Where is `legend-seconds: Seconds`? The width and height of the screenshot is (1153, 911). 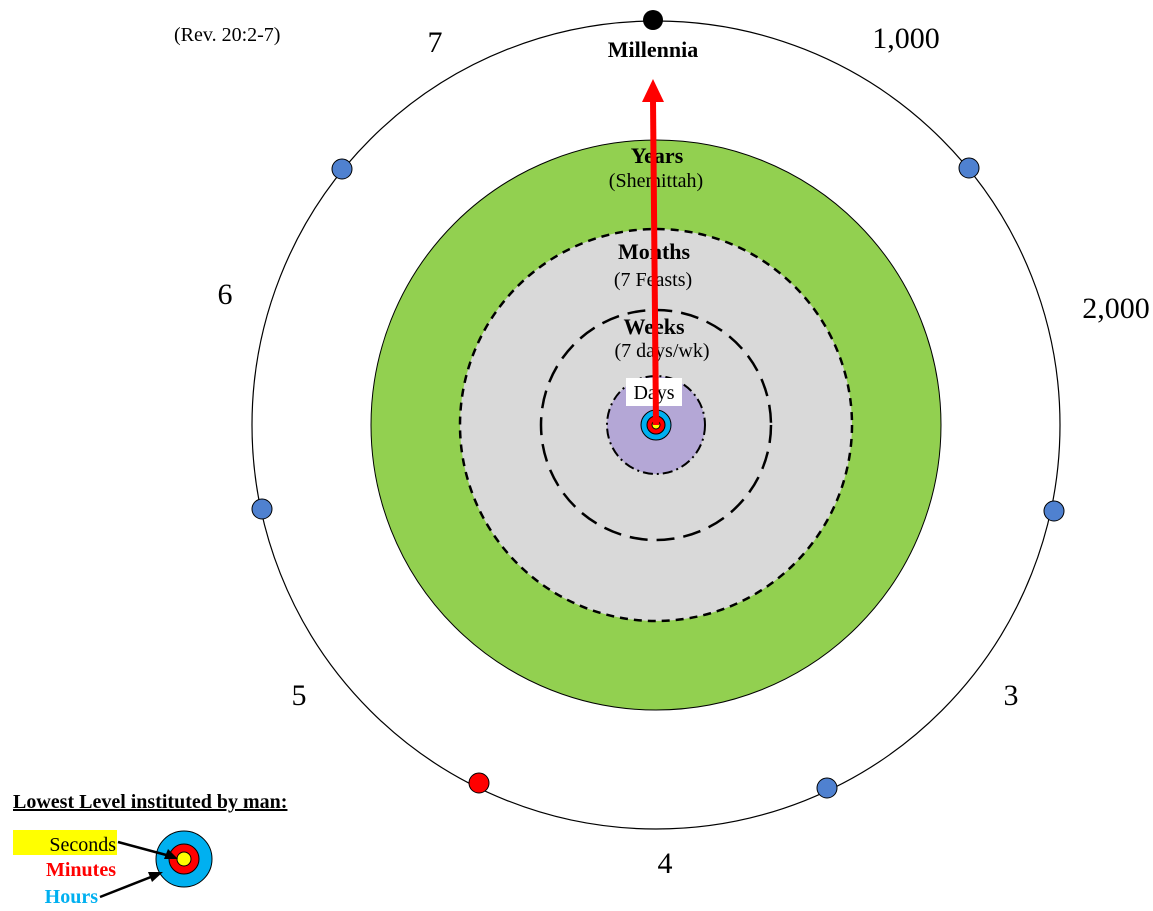 legend-seconds: Seconds is located at coordinates (82, 845).